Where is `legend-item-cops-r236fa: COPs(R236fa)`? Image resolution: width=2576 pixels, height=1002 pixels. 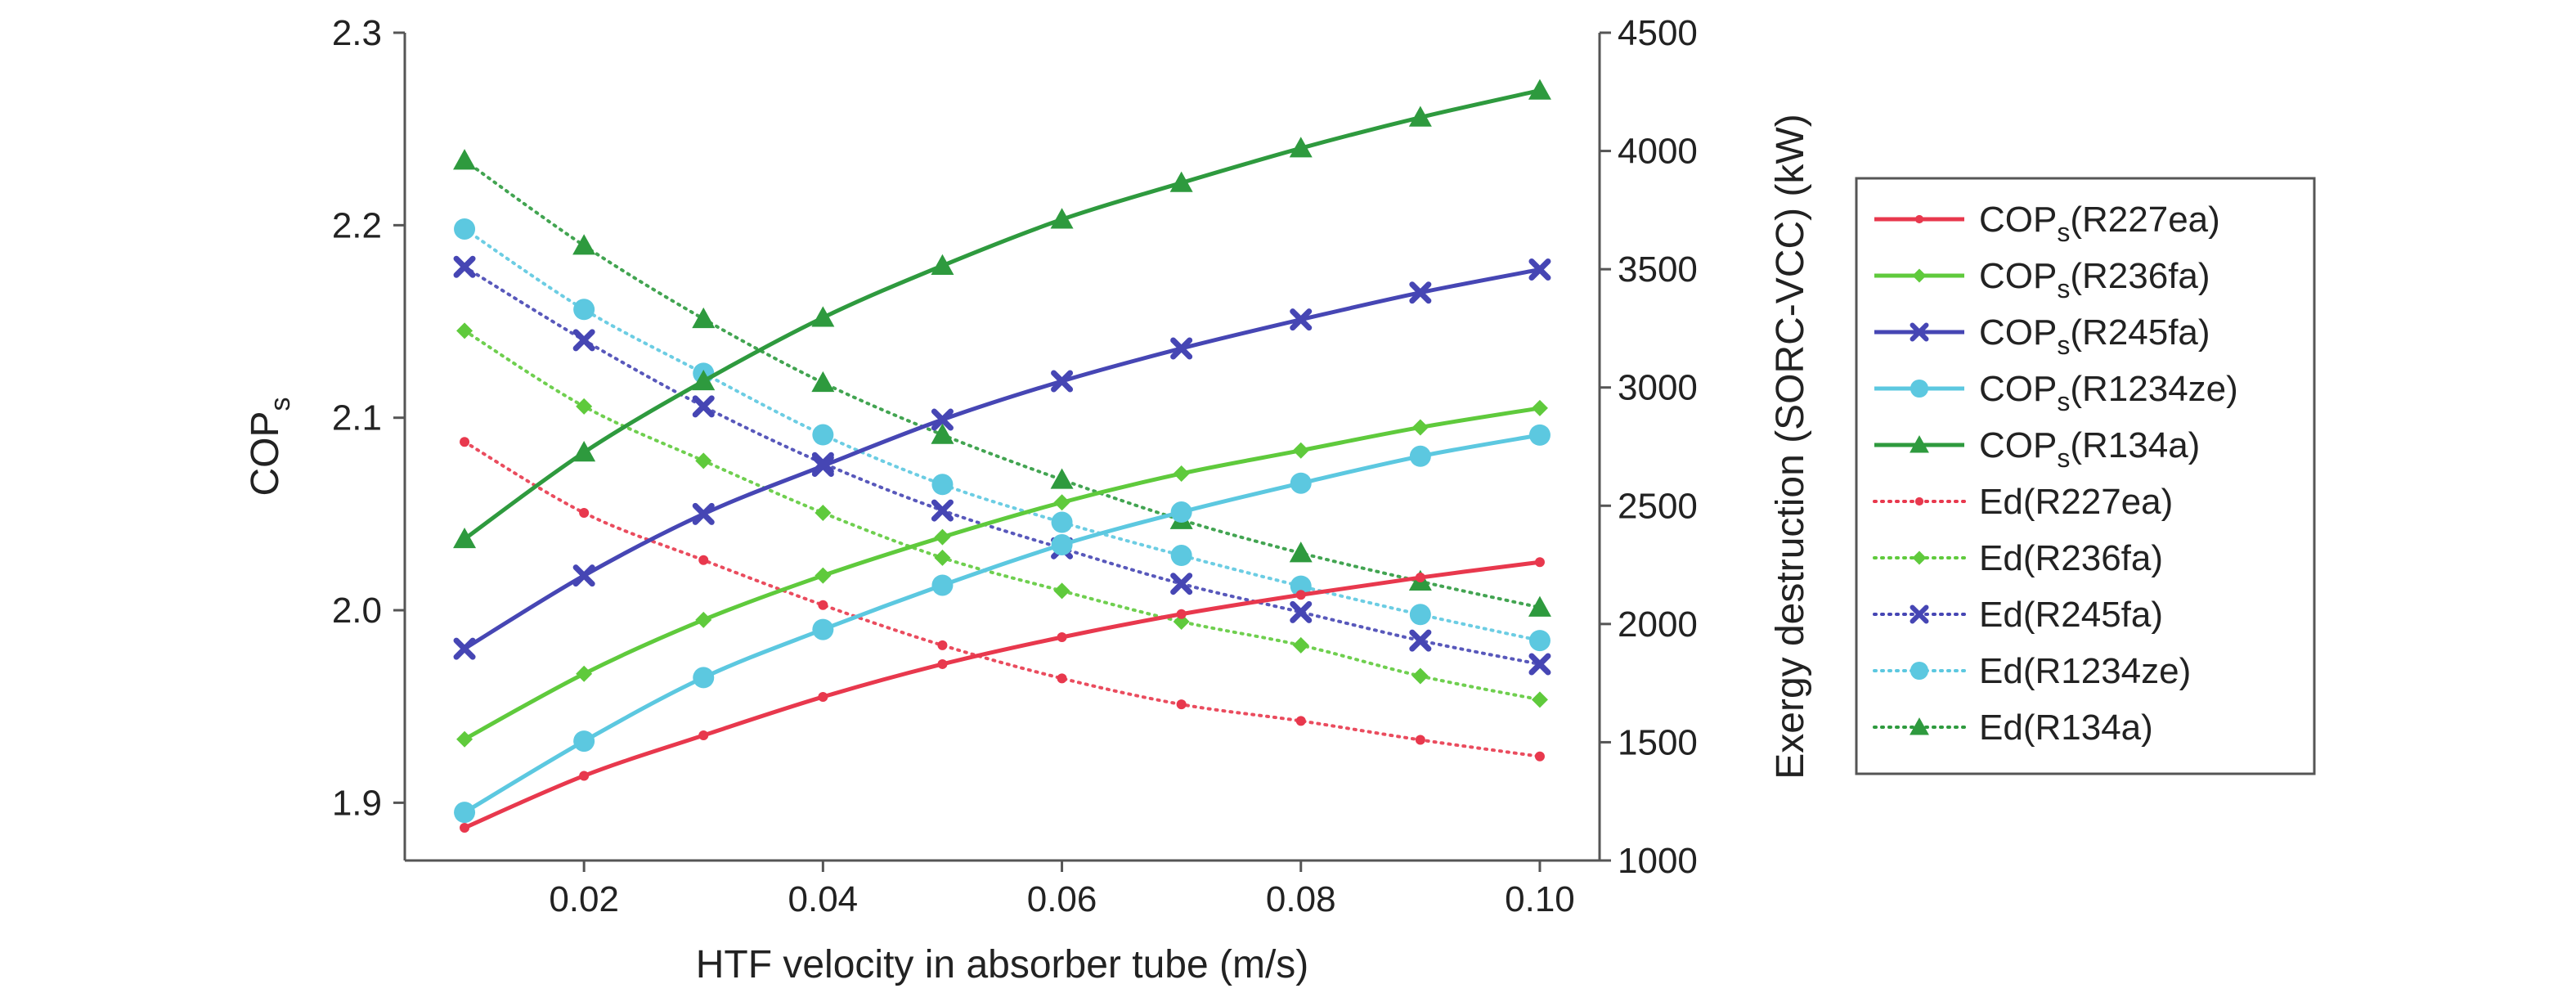 legend-item-cops-r236fa: COPs(R236fa) is located at coordinates (2042, 279).